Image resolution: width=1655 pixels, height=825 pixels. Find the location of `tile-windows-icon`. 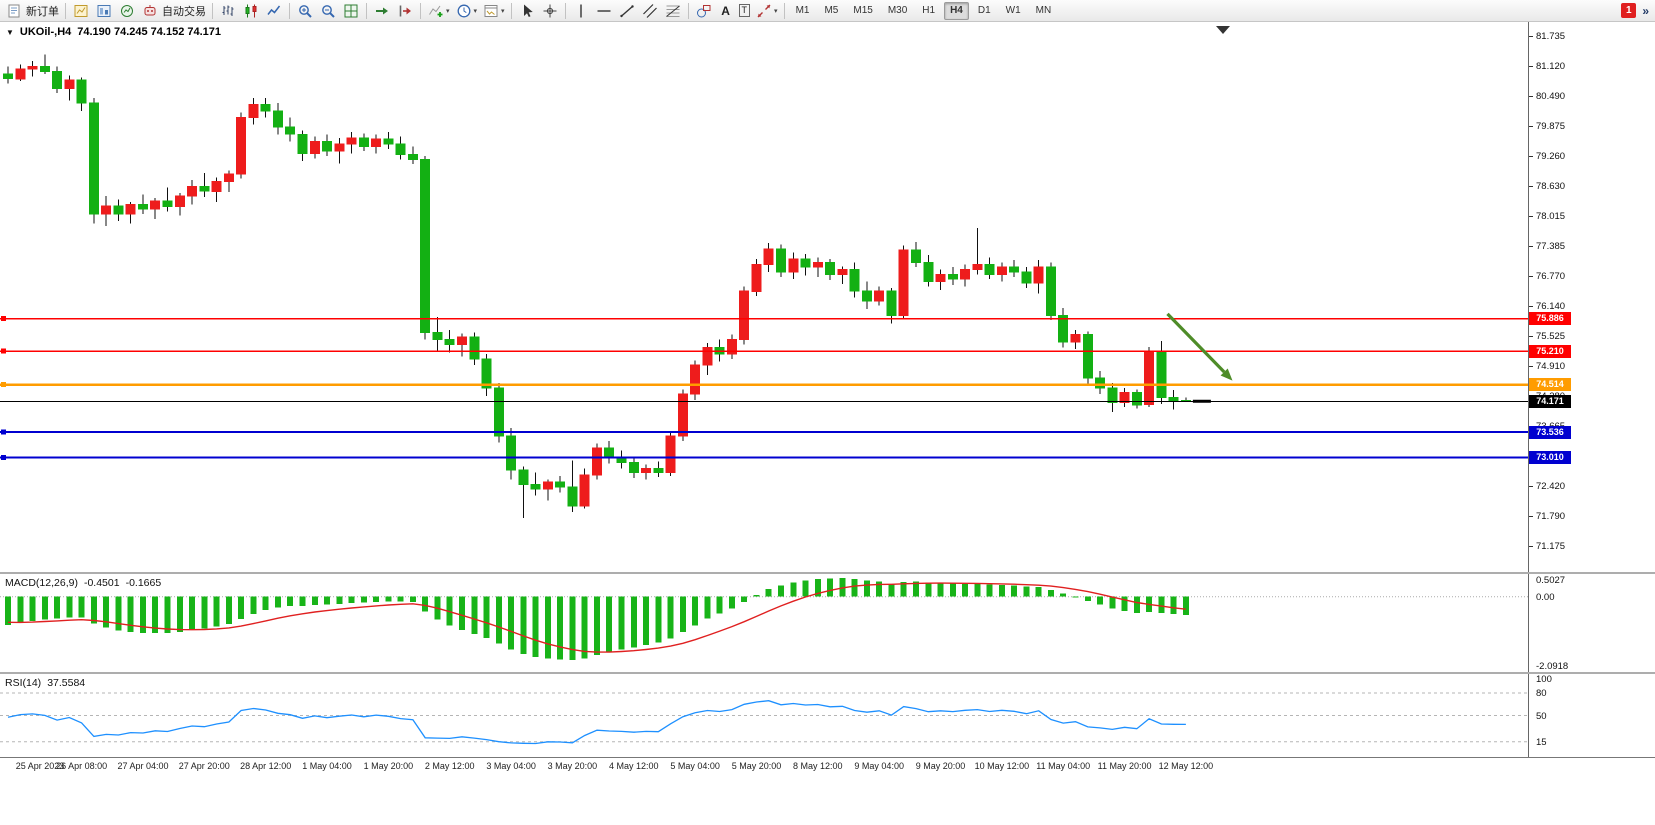

tile-windows-icon is located at coordinates (351, 11).